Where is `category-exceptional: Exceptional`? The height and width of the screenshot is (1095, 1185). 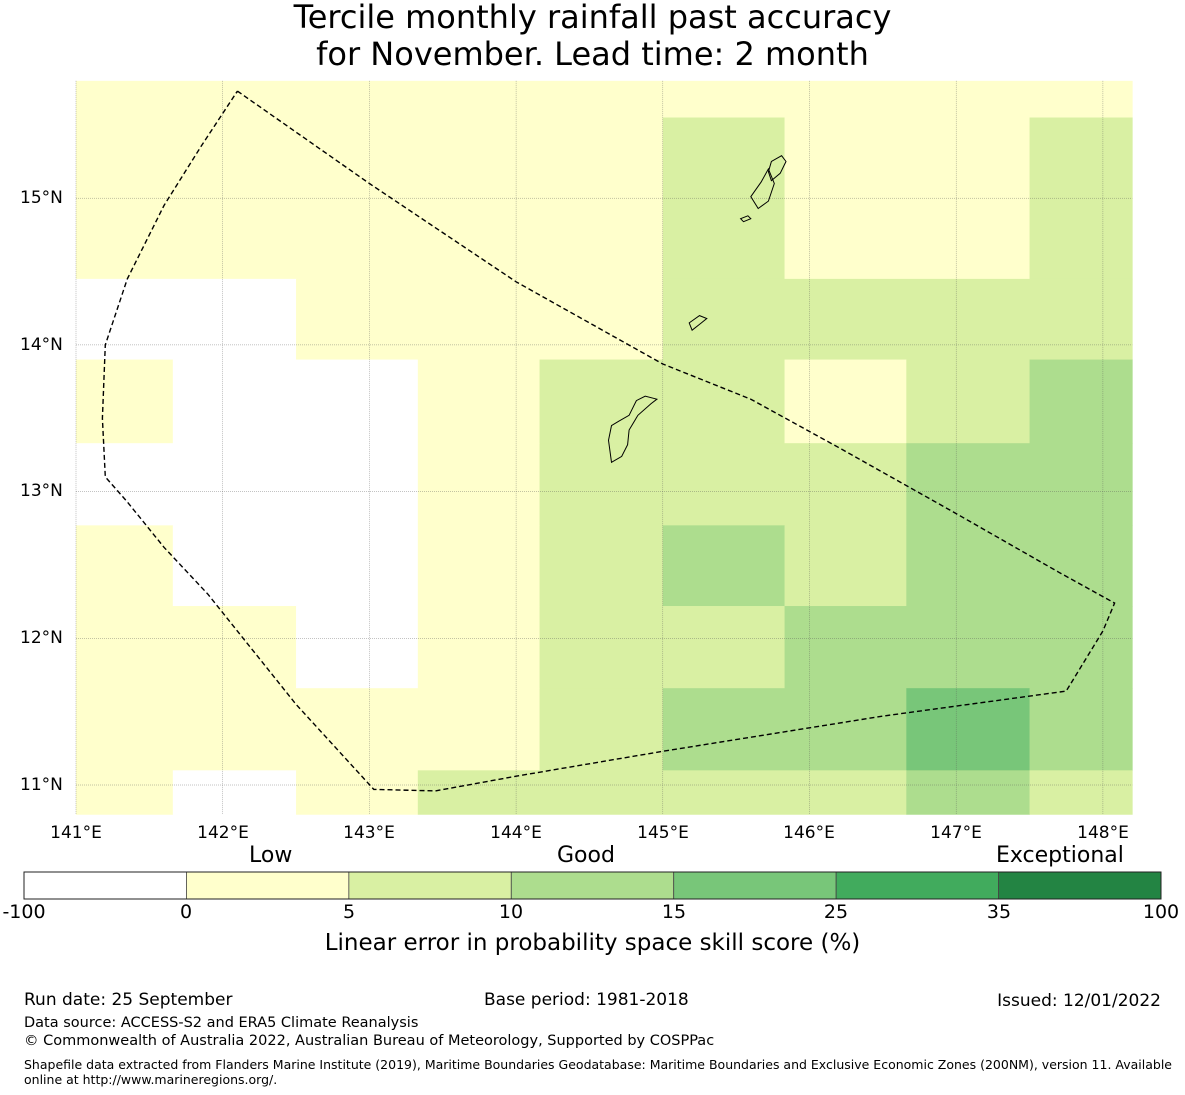
category-exceptional: Exceptional is located at coordinates (1060, 855).